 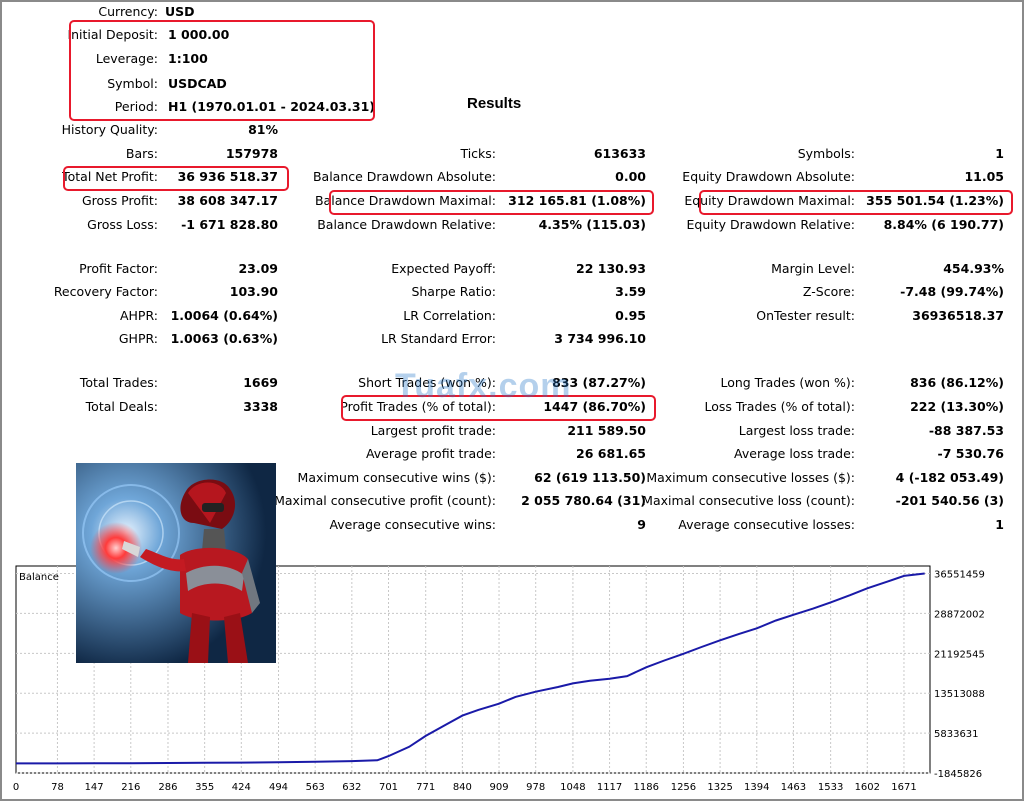 What do you see at coordinates (128, 11) in the screenshot?
I see `currency-label: Currency:` at bounding box center [128, 11].